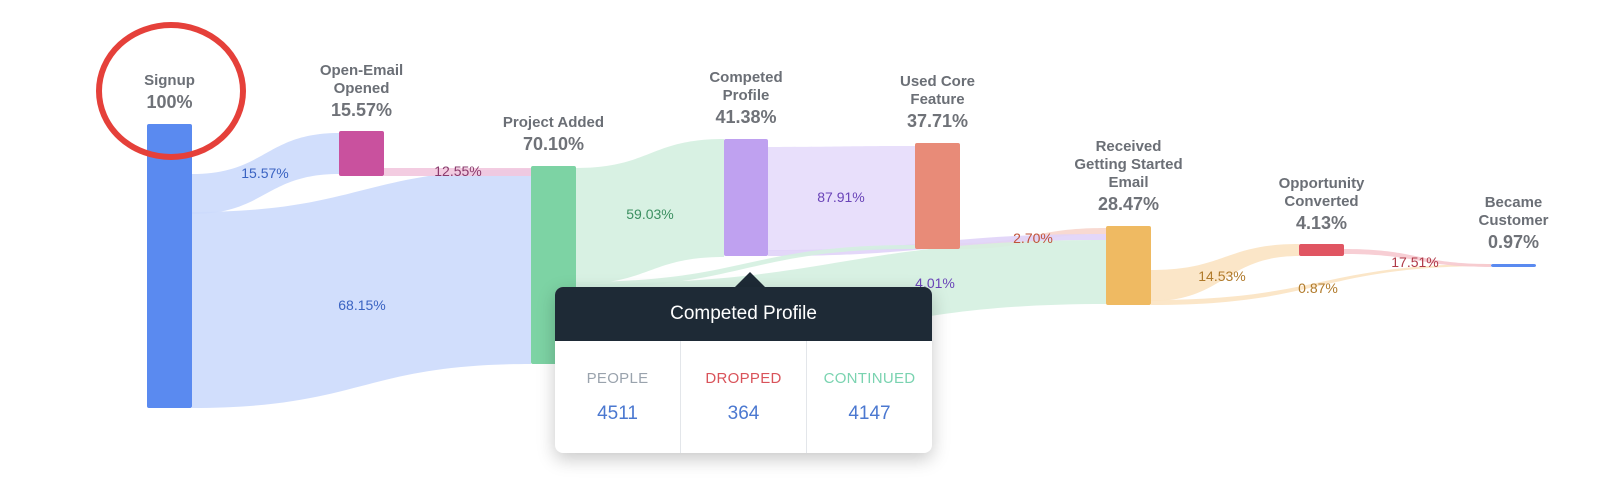  Describe the element at coordinates (1128, 265) in the screenshot. I see `node-bar-received-email` at that location.